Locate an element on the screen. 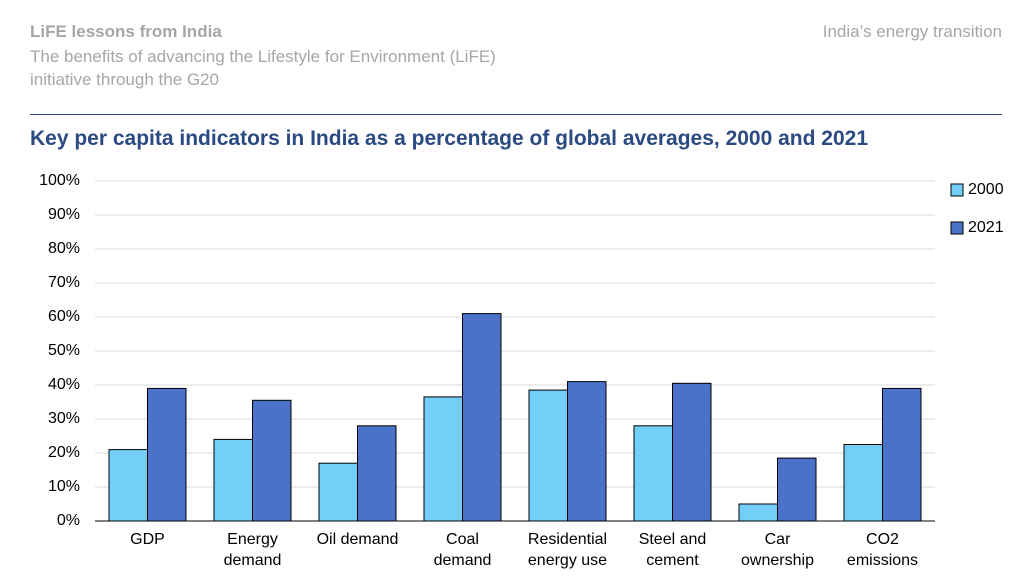  y-tick-label: 10% is located at coordinates (64, 486).